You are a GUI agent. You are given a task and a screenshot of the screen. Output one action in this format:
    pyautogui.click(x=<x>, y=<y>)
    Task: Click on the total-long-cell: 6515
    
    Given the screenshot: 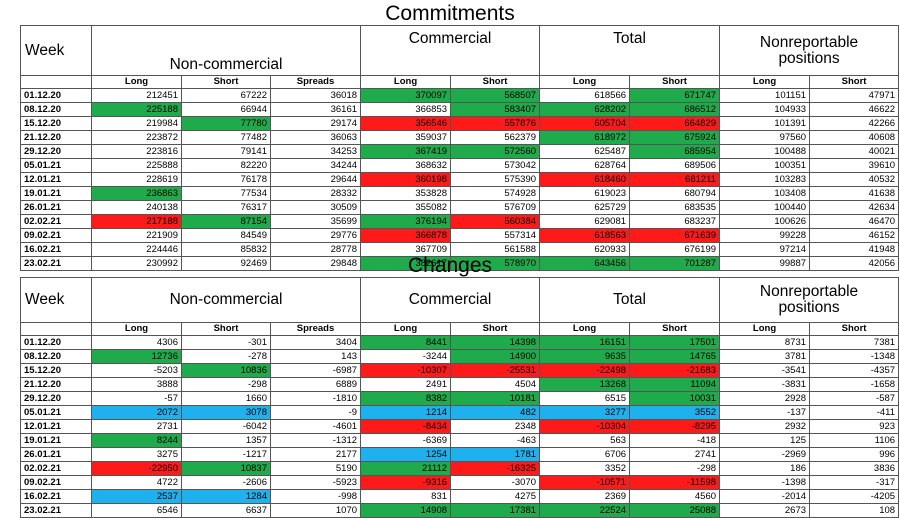 What is the action you would take?
    pyautogui.click(x=585, y=398)
    